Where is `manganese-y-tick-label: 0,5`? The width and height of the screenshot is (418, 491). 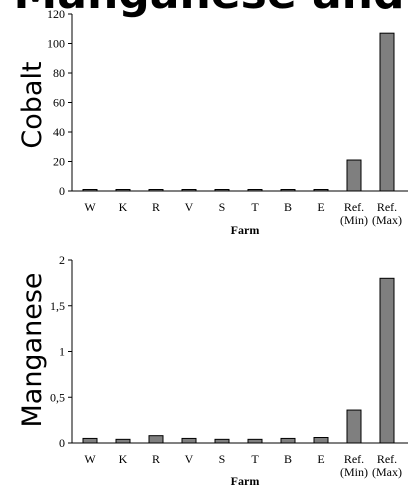
manganese-y-tick-label: 0,5 is located at coordinates (57, 397).